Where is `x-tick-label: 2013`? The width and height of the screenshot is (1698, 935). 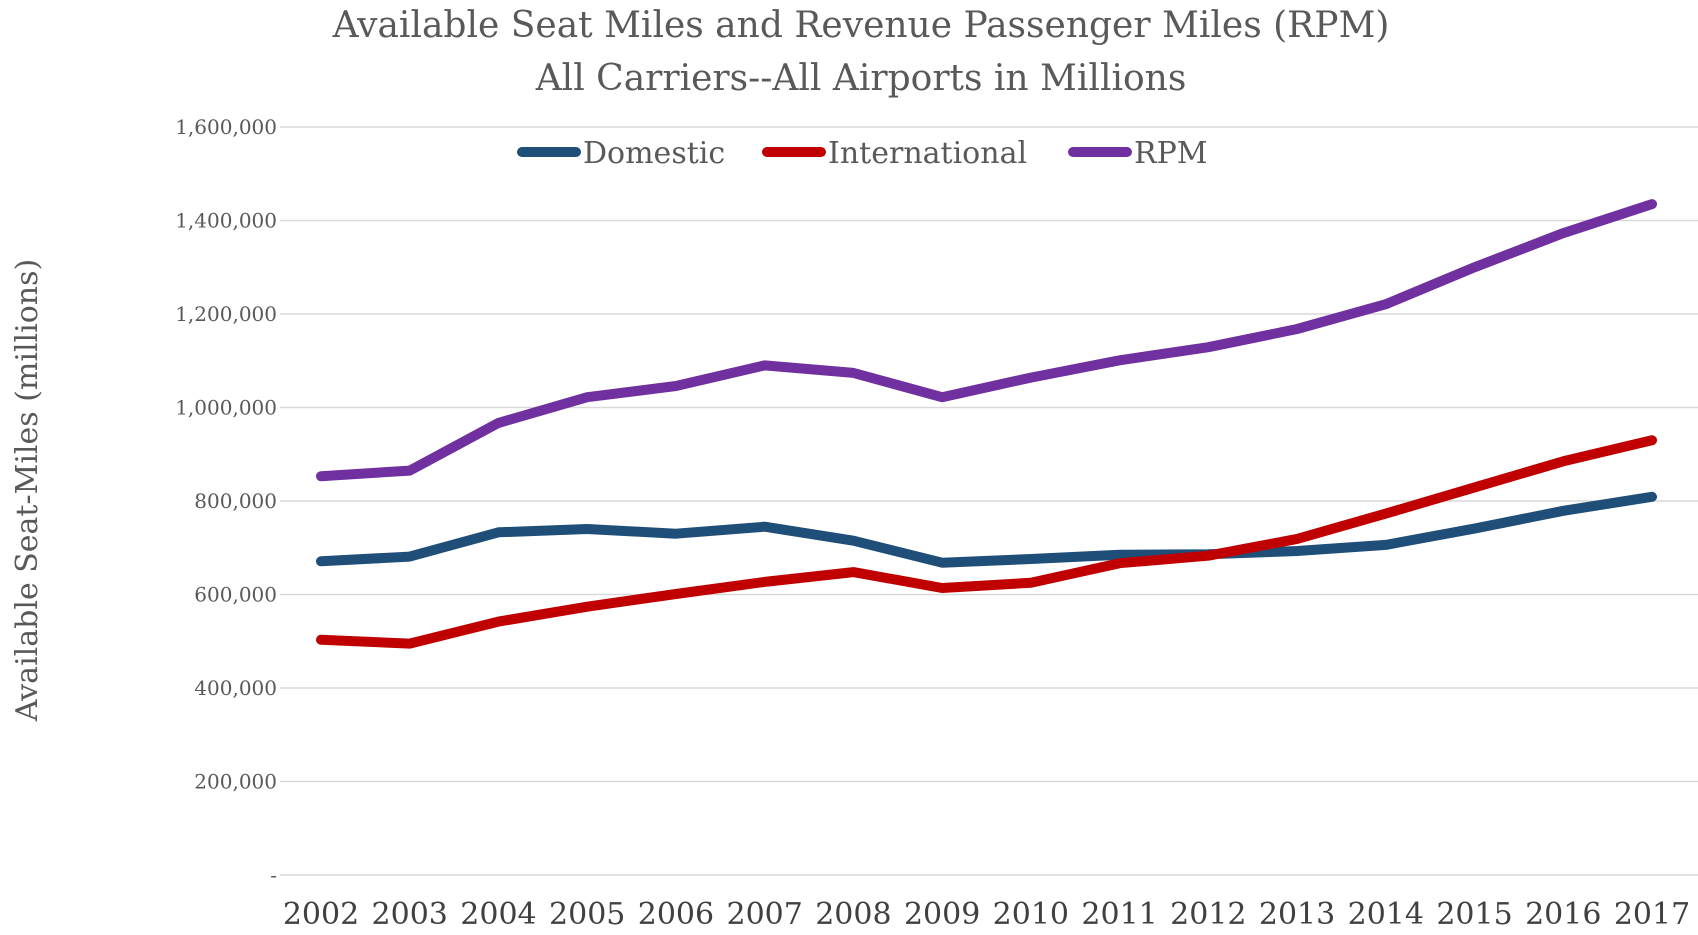 x-tick-label: 2013 is located at coordinates (1297, 914).